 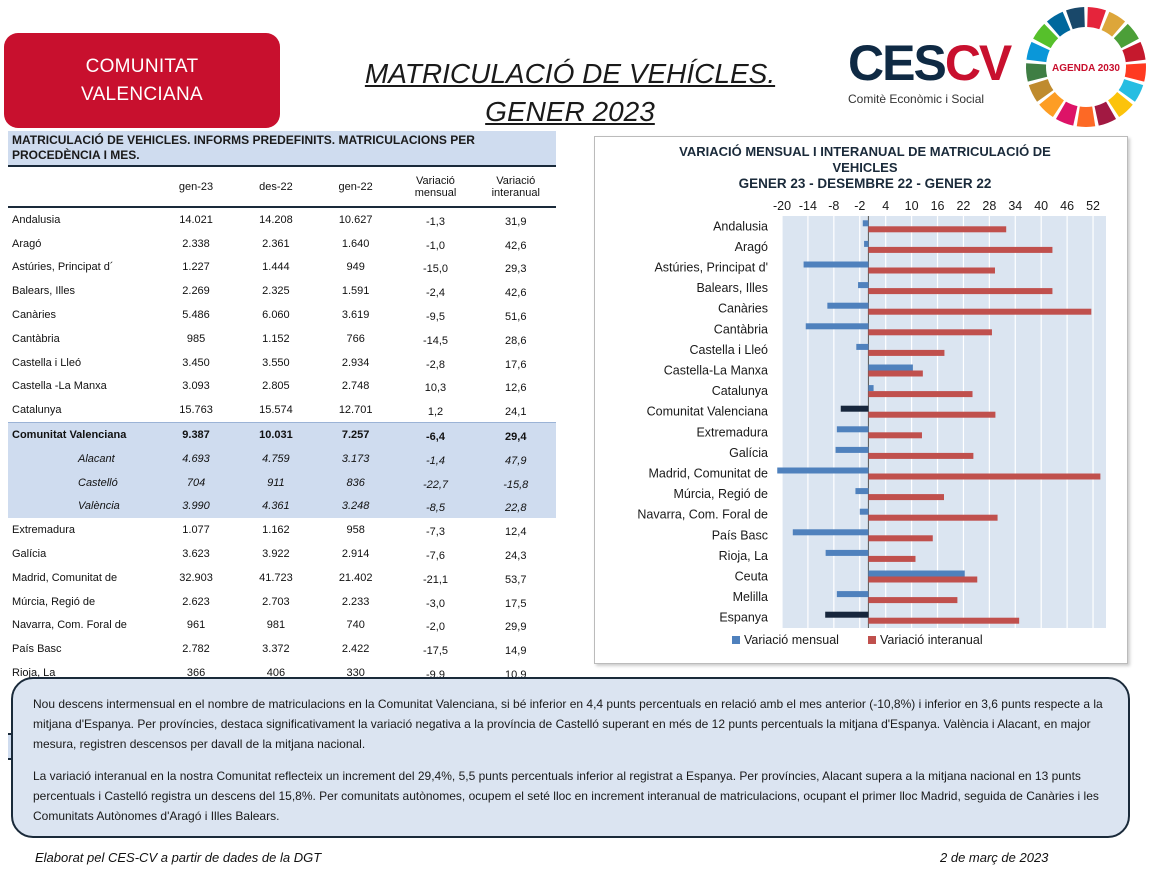 What do you see at coordinates (741, 329) in the screenshot?
I see `chart-category-label: Cantàbria` at bounding box center [741, 329].